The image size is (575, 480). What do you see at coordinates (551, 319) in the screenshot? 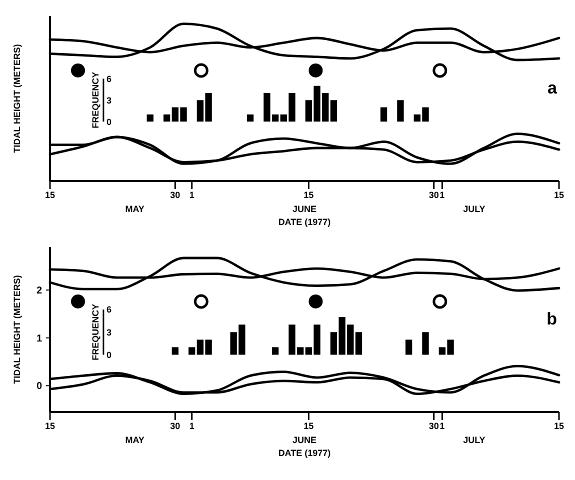
I see `annotation: b` at bounding box center [551, 319].